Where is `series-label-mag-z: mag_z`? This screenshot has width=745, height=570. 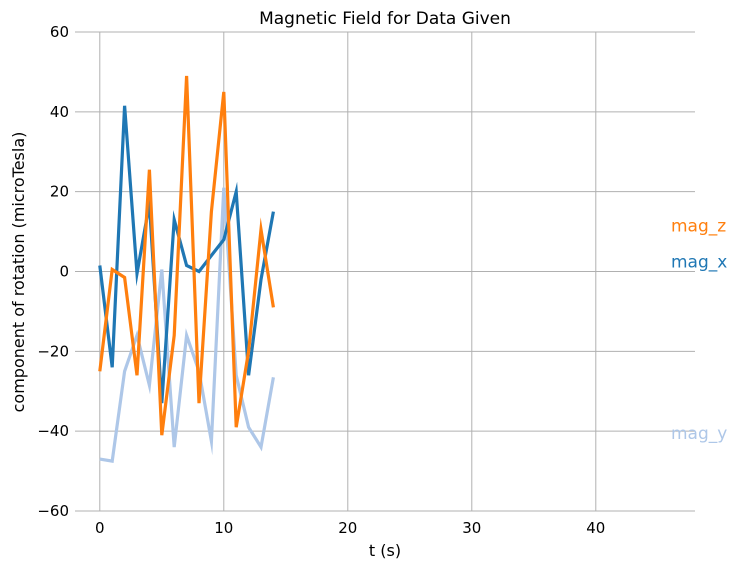 series-label-mag-z: mag_z is located at coordinates (698, 227).